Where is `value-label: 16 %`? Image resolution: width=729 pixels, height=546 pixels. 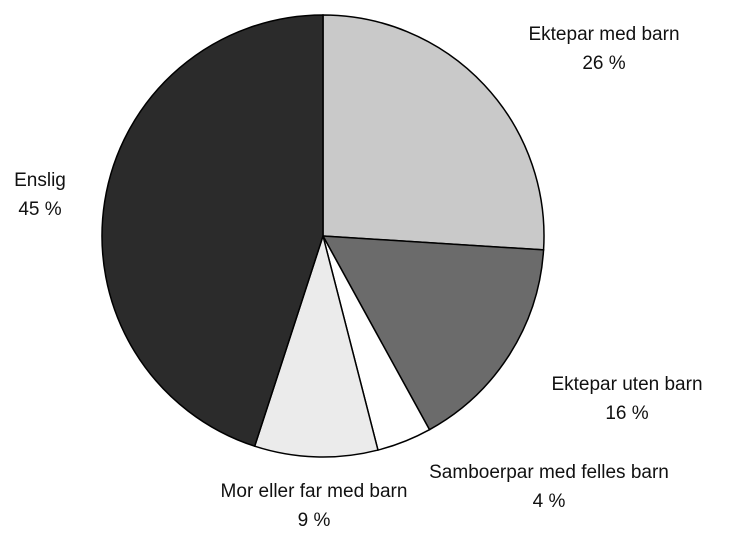
value-label: 16 % is located at coordinates (627, 413).